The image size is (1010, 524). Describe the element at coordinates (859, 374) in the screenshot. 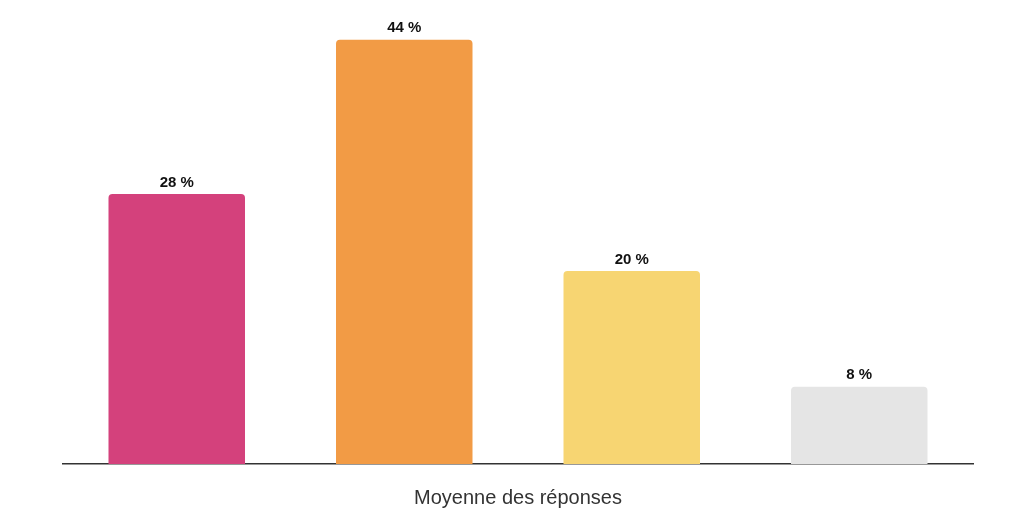

I see `data-label: 8 %` at that location.